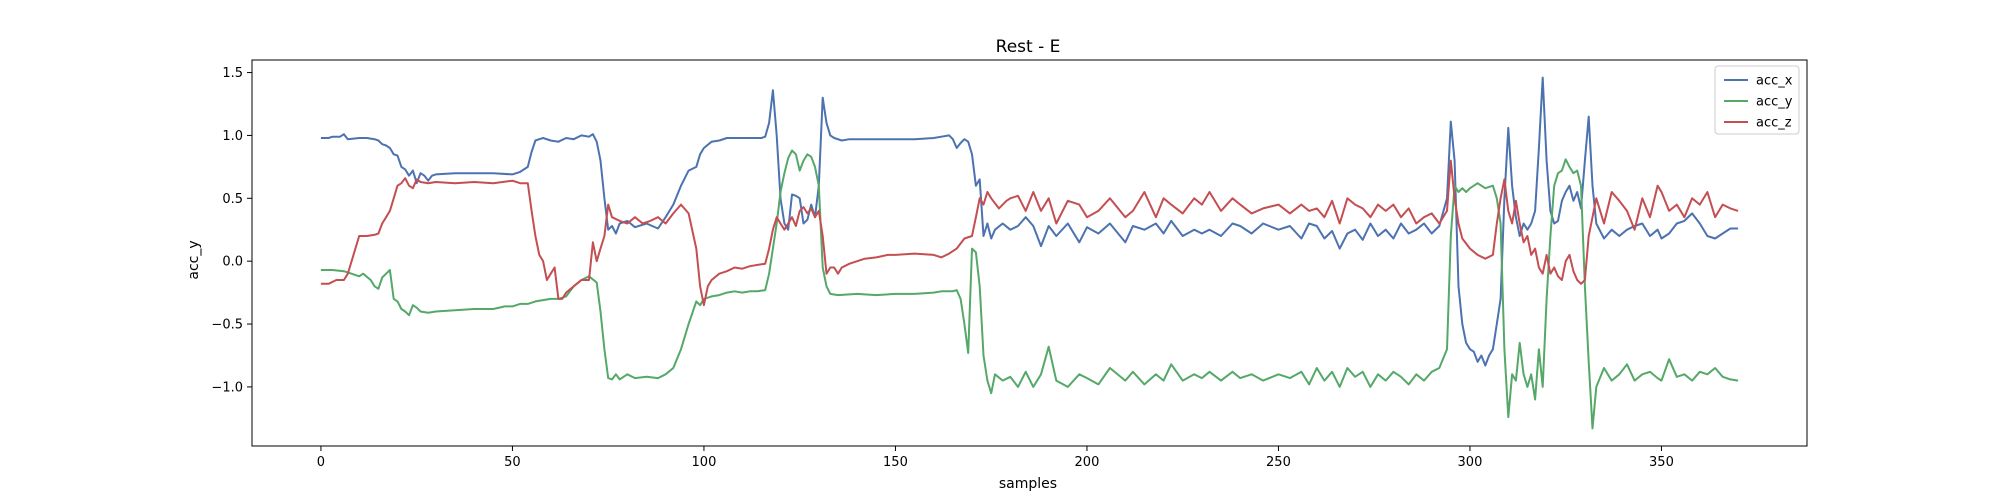  What do you see at coordinates (995, 458) in the screenshot?
I see `x-axis: 0 50 100 150 200 250 300 350` at bounding box center [995, 458].